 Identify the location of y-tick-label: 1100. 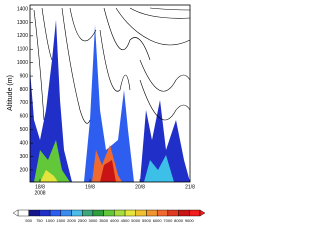
(22, 50).